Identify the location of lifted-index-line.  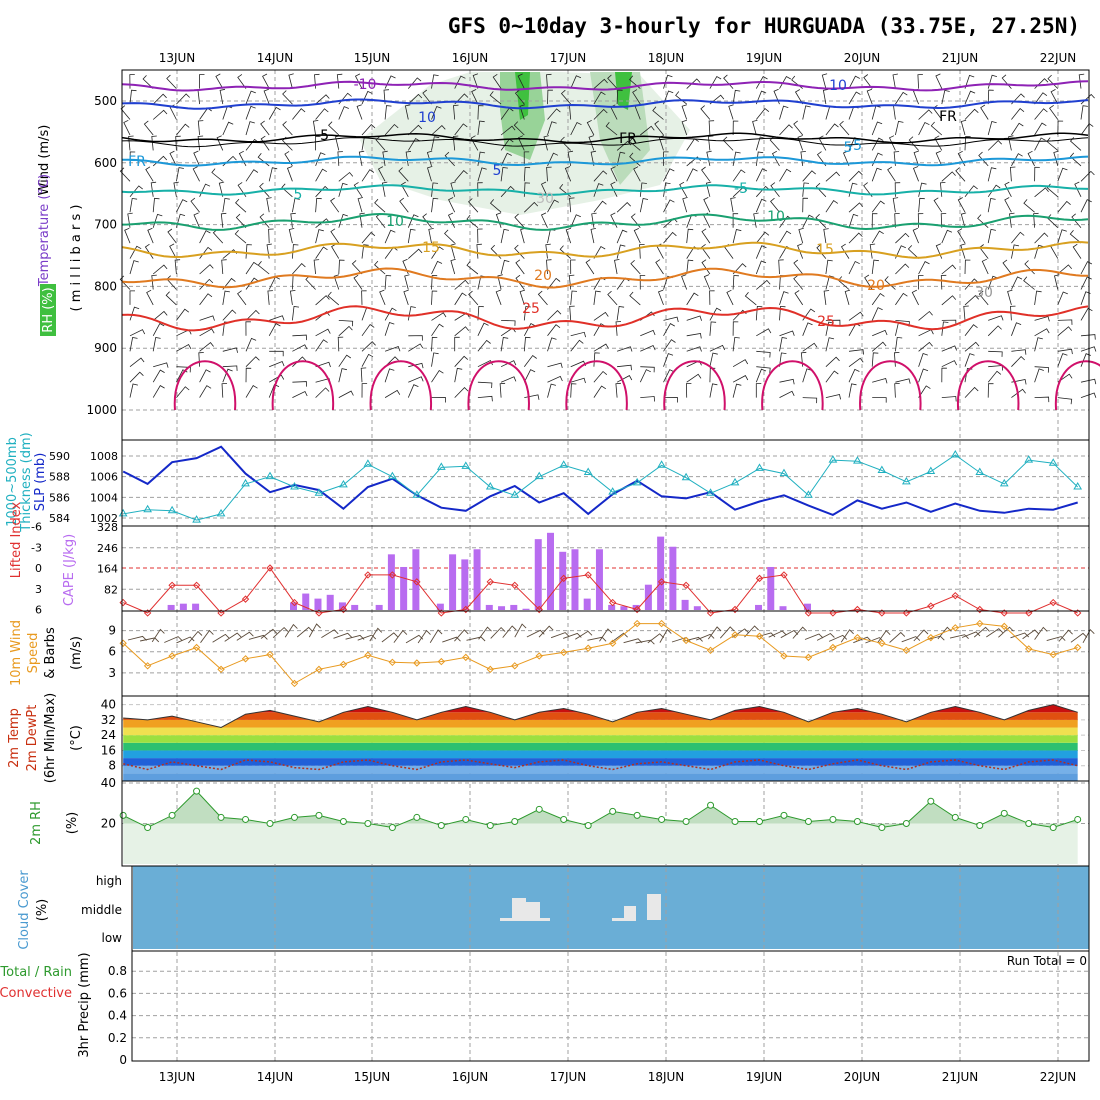
(600, 590).